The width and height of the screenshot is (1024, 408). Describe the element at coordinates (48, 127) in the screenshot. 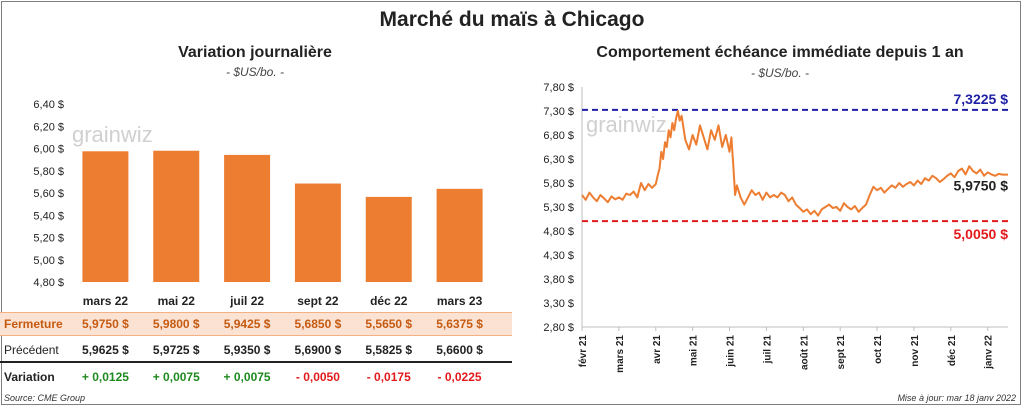

I see `y-tick-label: 6,20 $` at that location.